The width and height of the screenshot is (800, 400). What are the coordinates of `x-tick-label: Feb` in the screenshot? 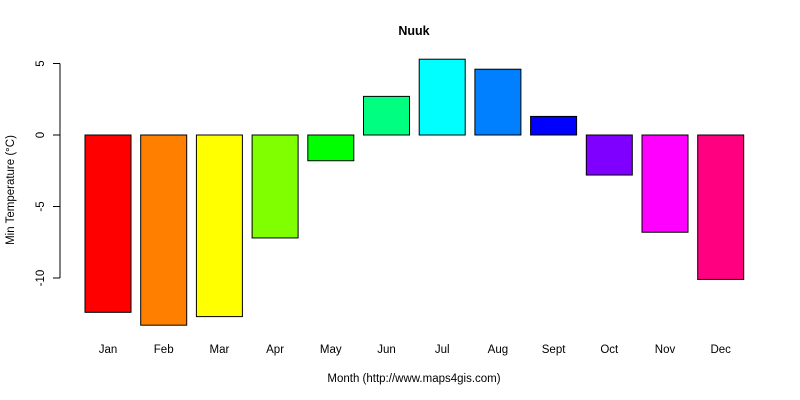 It's located at (164, 350).